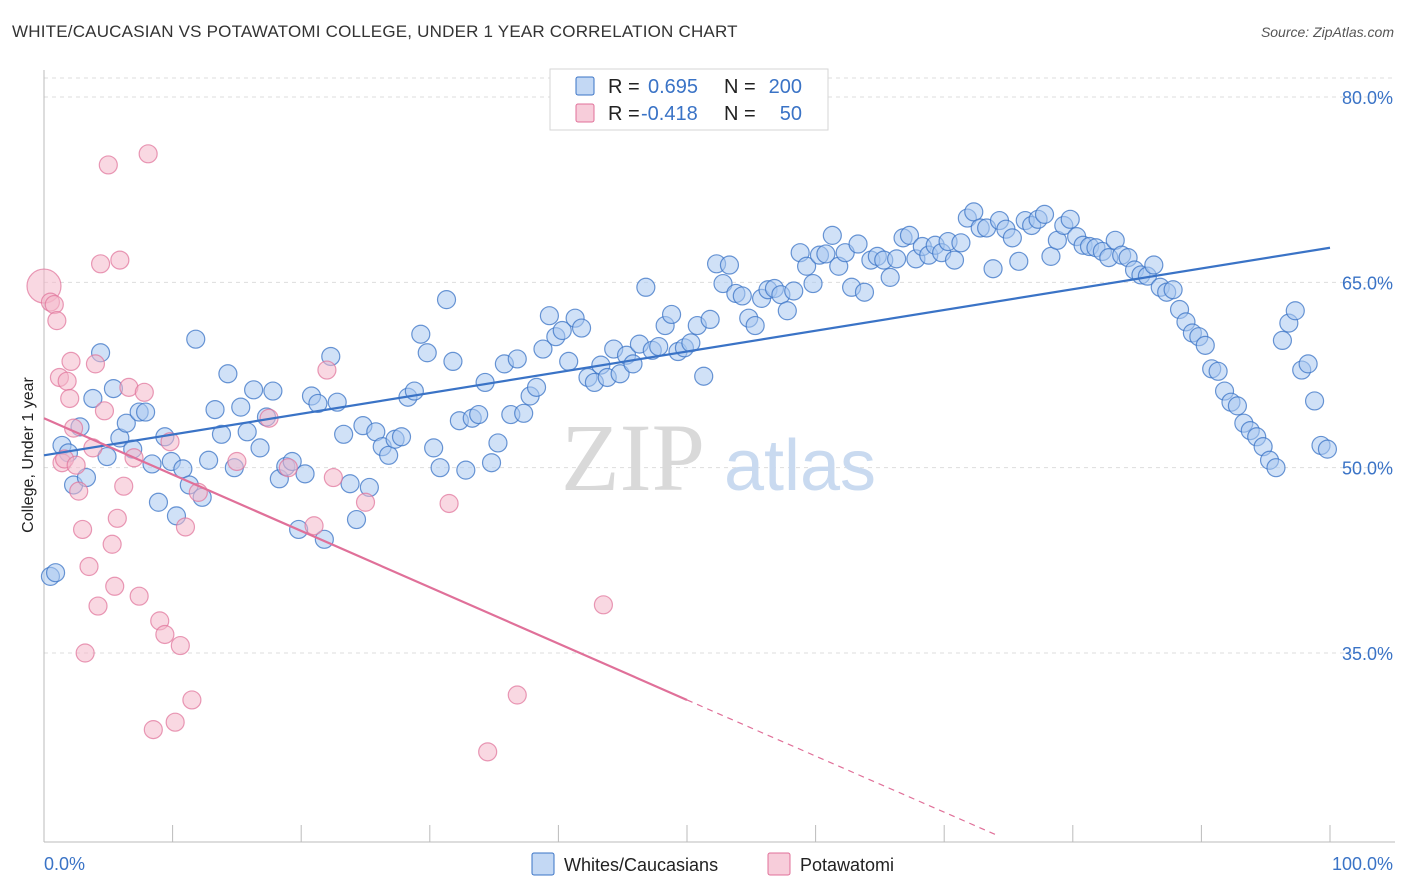 This screenshot has width=1406, height=892. What do you see at coordinates (641, 865) in the screenshot?
I see `bottom-legend-label-whites: Whites/Caucasians` at bounding box center [641, 865].